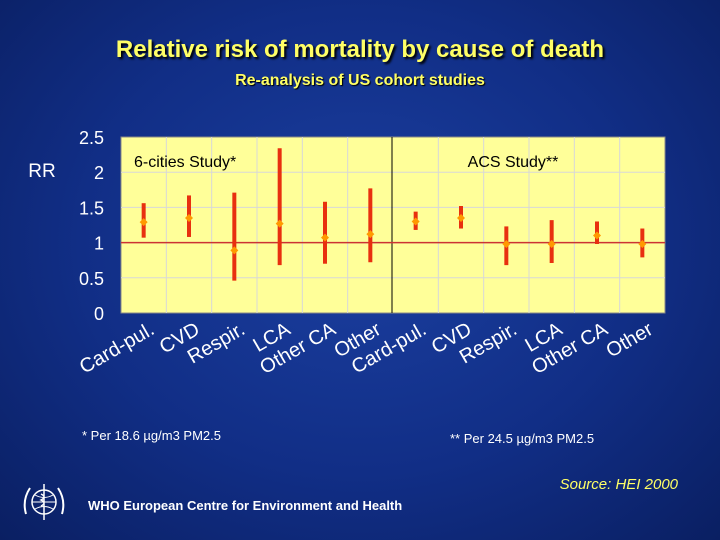 The image size is (720, 540). I want to click on y-tick-label: 1, so click(99, 244).